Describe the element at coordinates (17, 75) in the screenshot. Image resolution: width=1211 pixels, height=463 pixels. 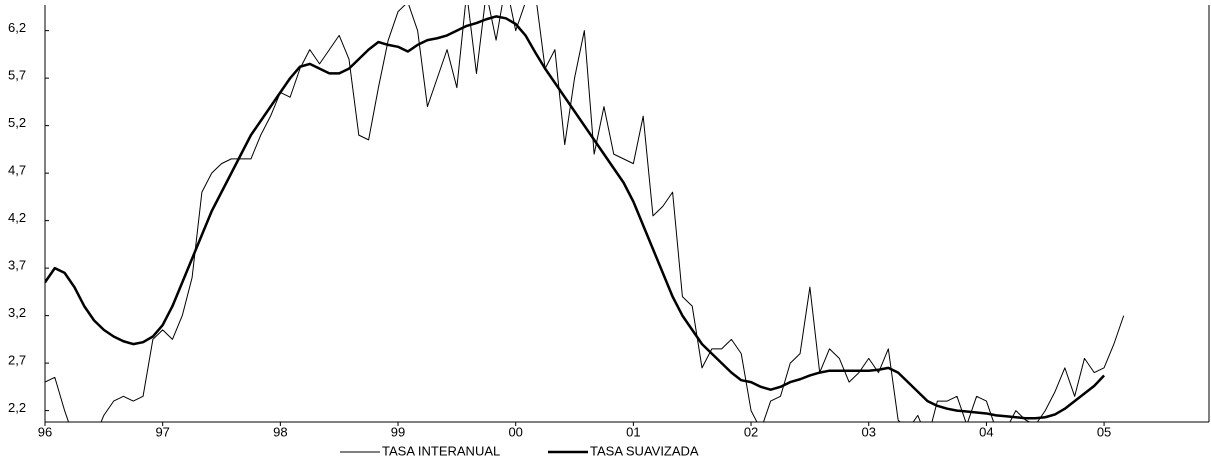
I see `y-tick-label: 5,7` at that location.